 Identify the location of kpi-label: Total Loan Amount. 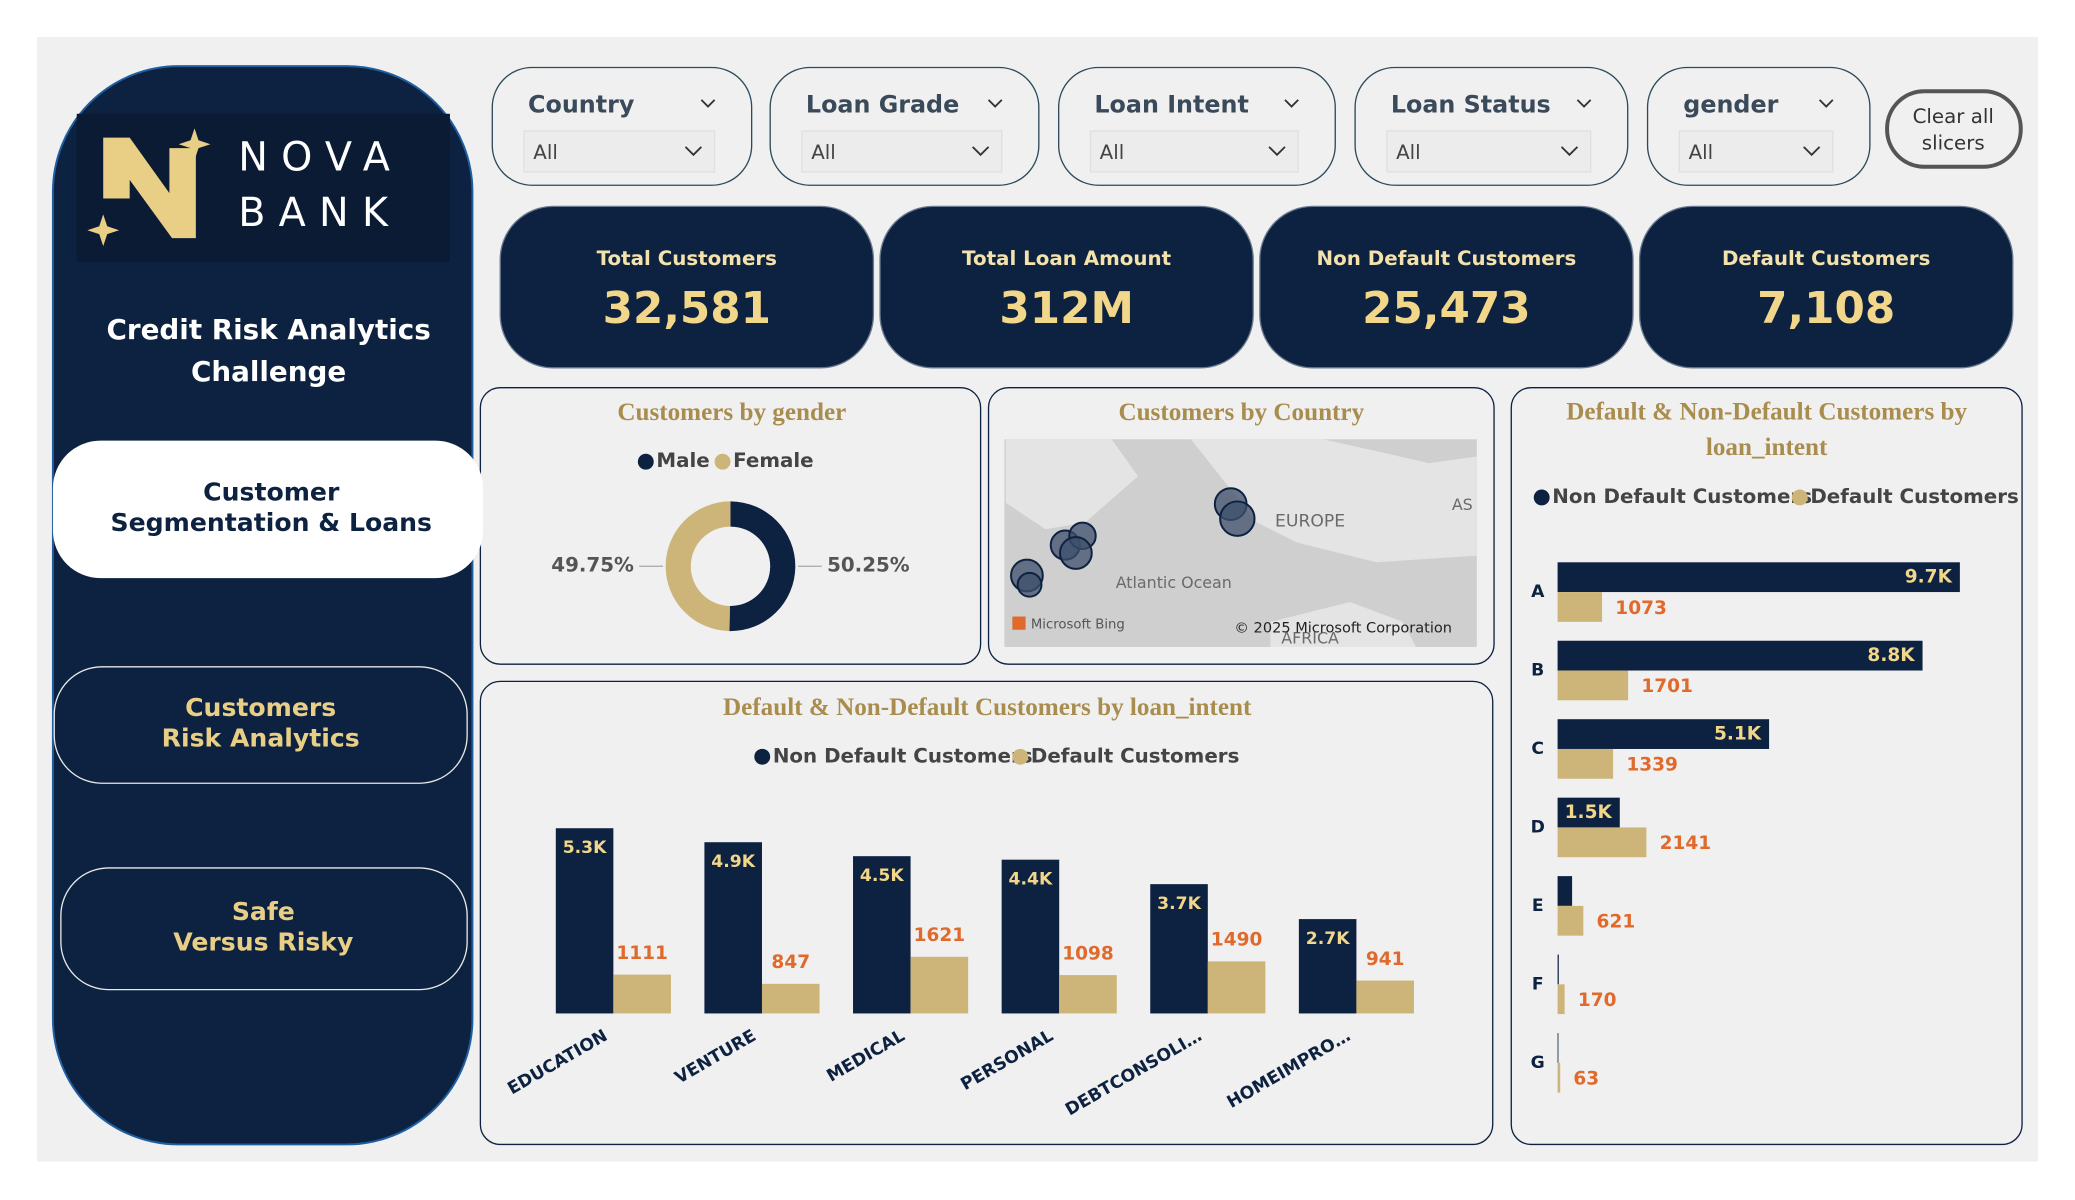
(1067, 258).